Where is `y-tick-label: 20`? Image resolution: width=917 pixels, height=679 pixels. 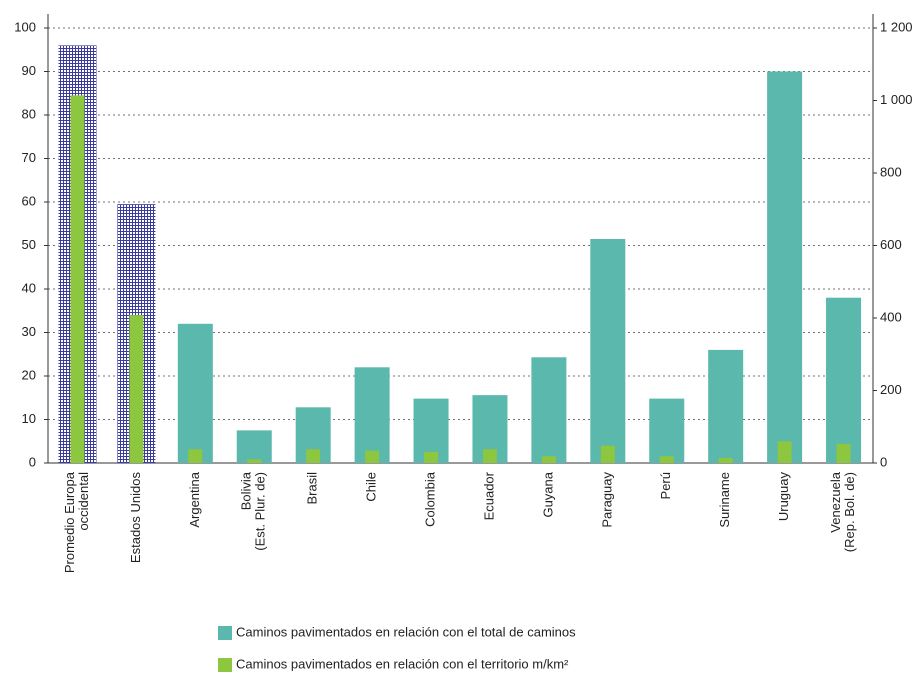
y-tick-label: 20 is located at coordinates (29, 374).